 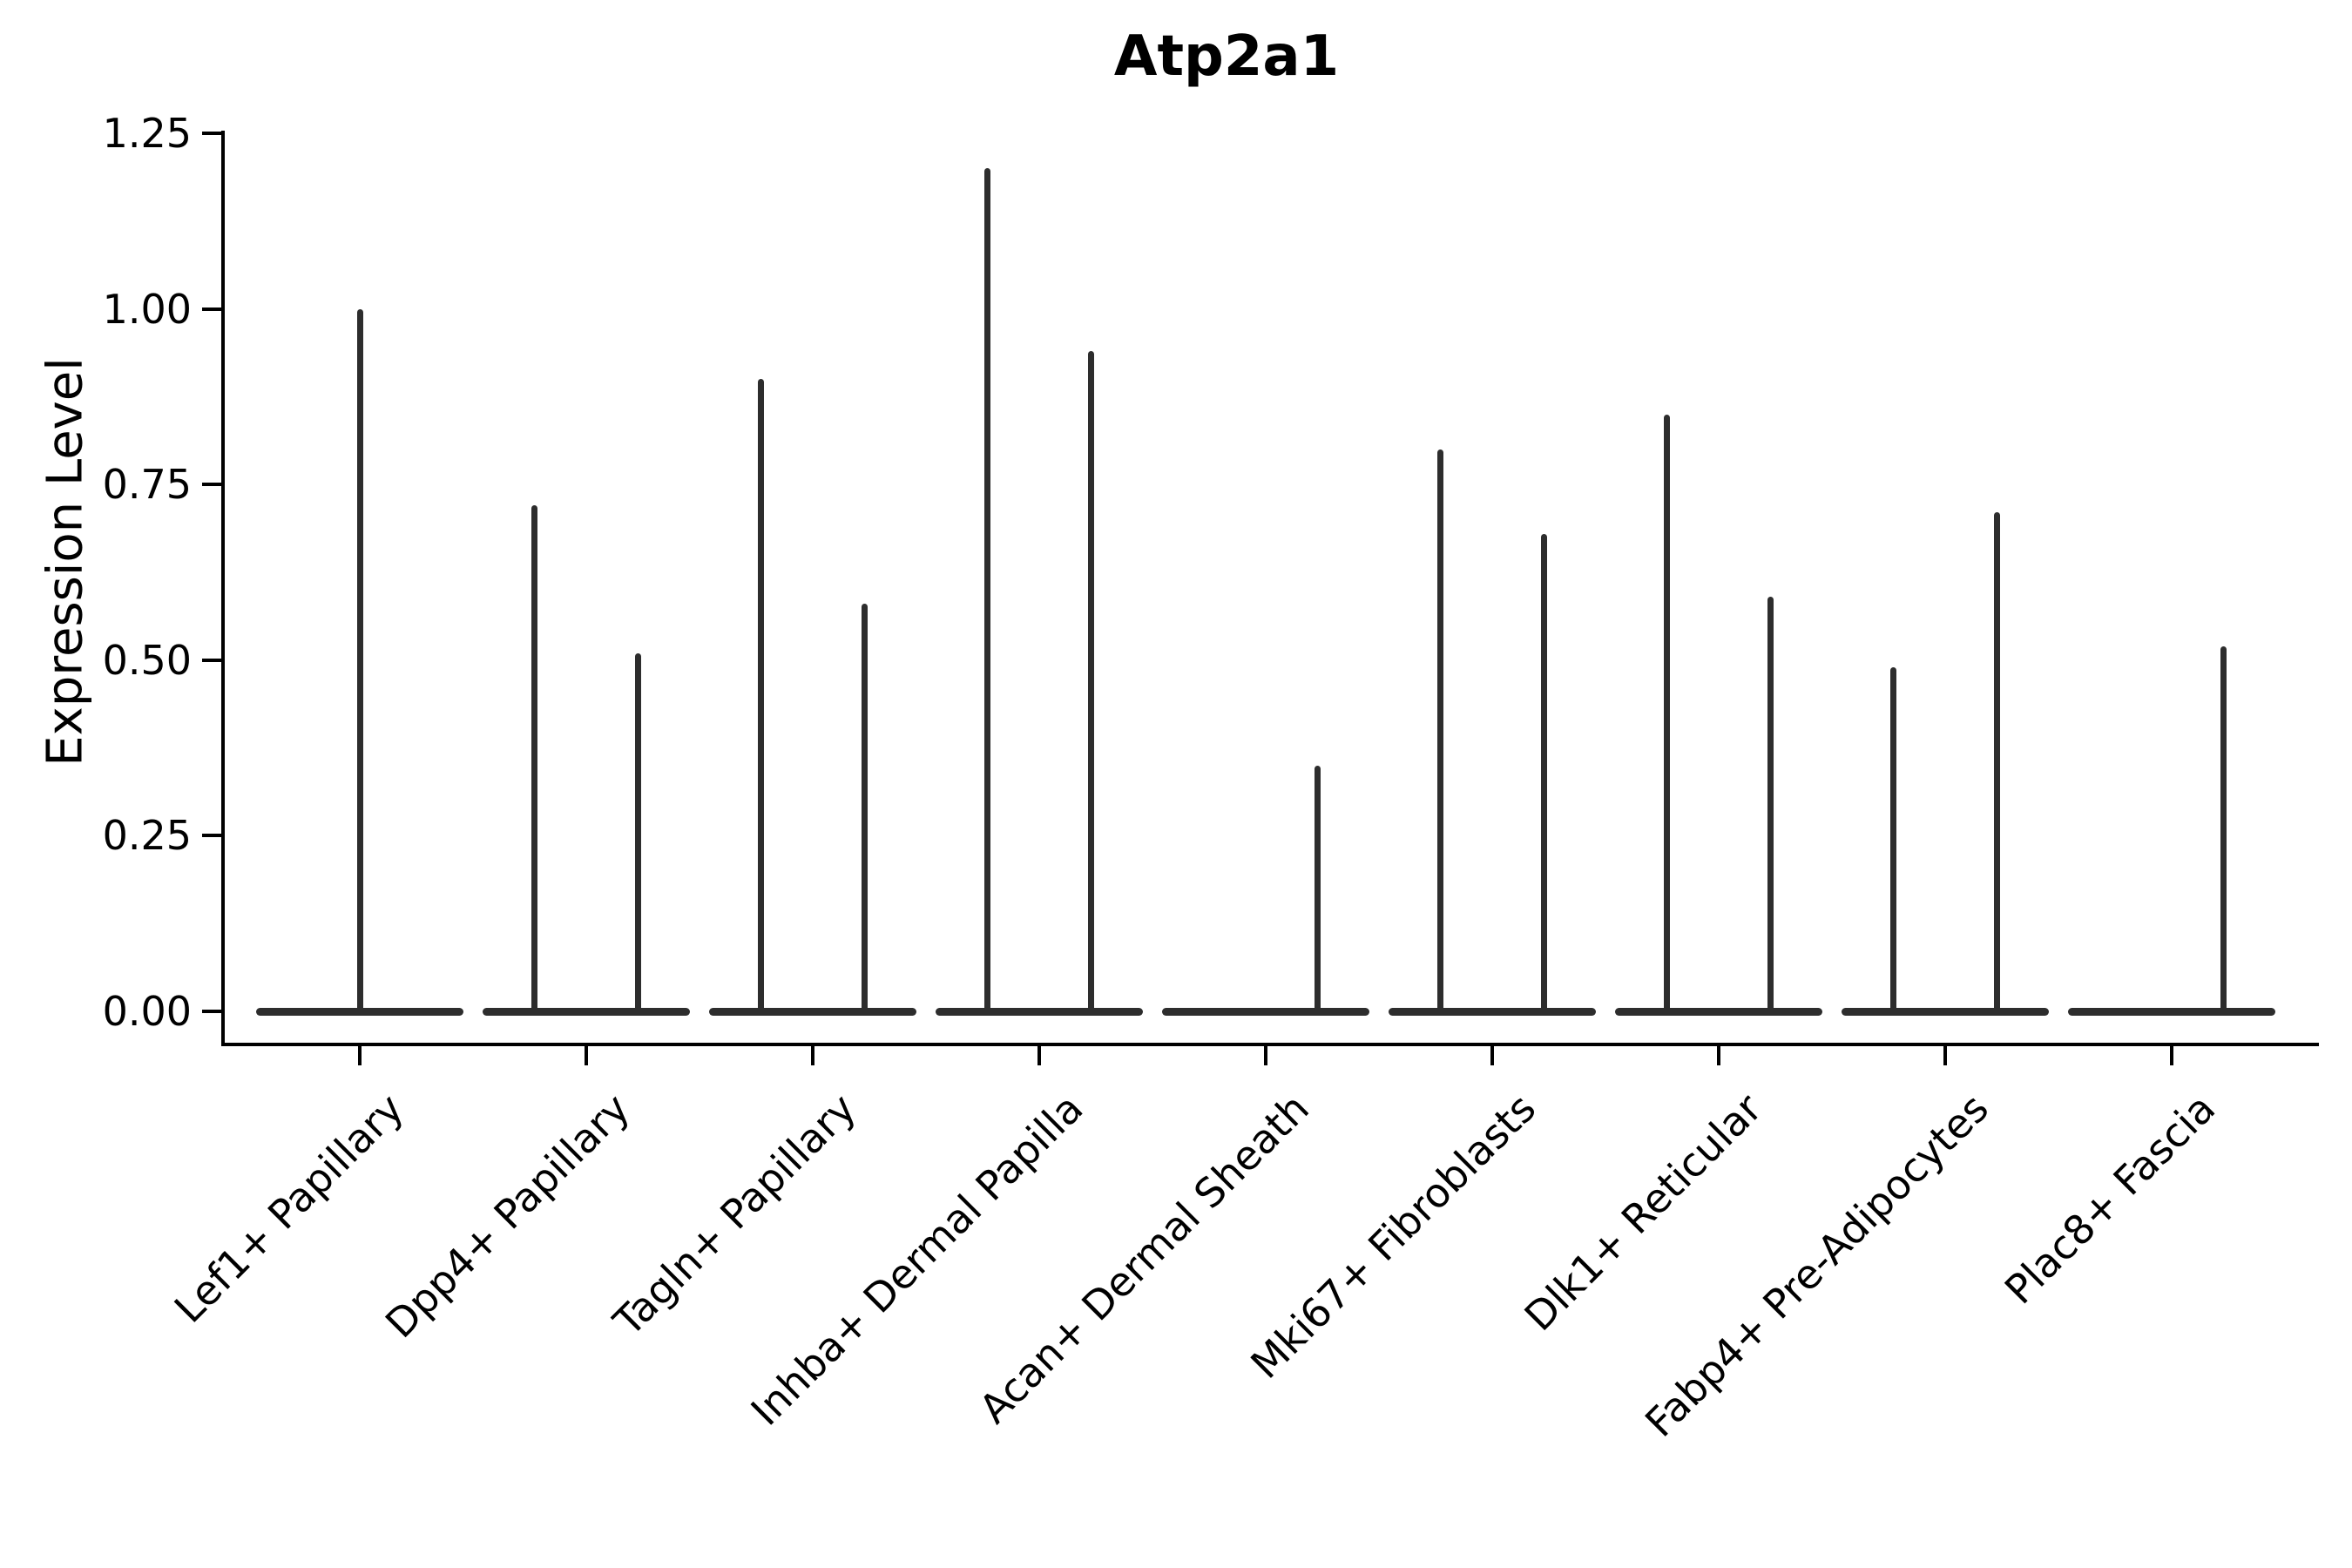 What do you see at coordinates (147, 1012) in the screenshot?
I see `y-tick-label: 0.00` at bounding box center [147, 1012].